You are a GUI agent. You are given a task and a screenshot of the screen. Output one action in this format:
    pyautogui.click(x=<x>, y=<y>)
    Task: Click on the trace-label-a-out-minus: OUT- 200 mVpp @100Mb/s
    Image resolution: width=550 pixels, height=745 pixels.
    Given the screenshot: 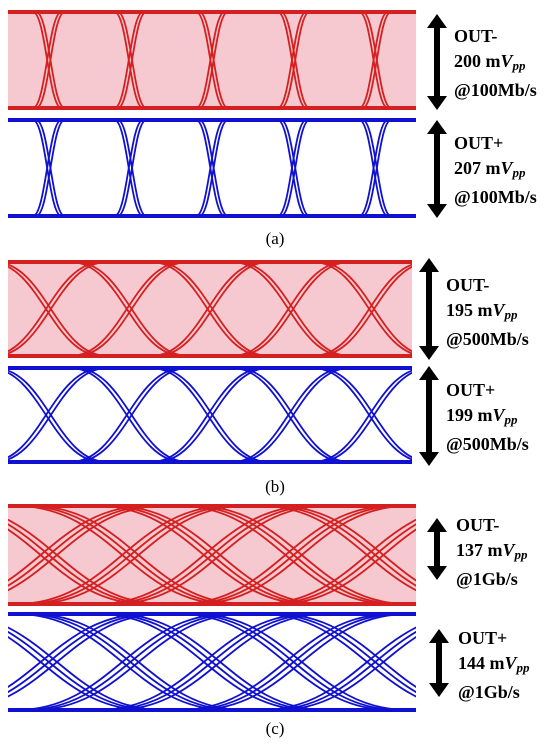 What is the action you would take?
    pyautogui.click(x=495, y=63)
    